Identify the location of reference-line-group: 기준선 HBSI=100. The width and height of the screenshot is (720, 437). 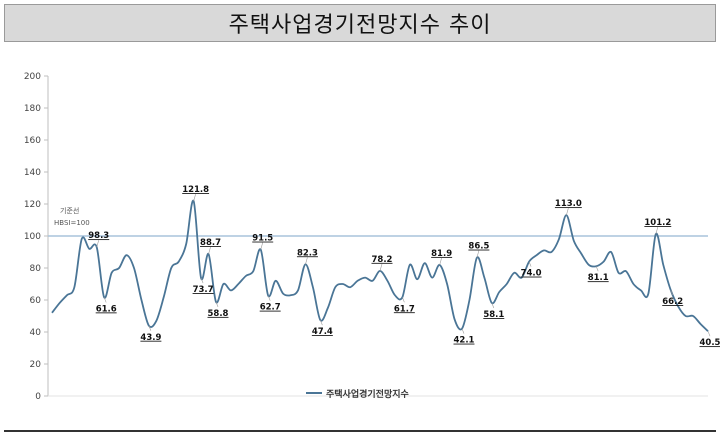
(378, 221).